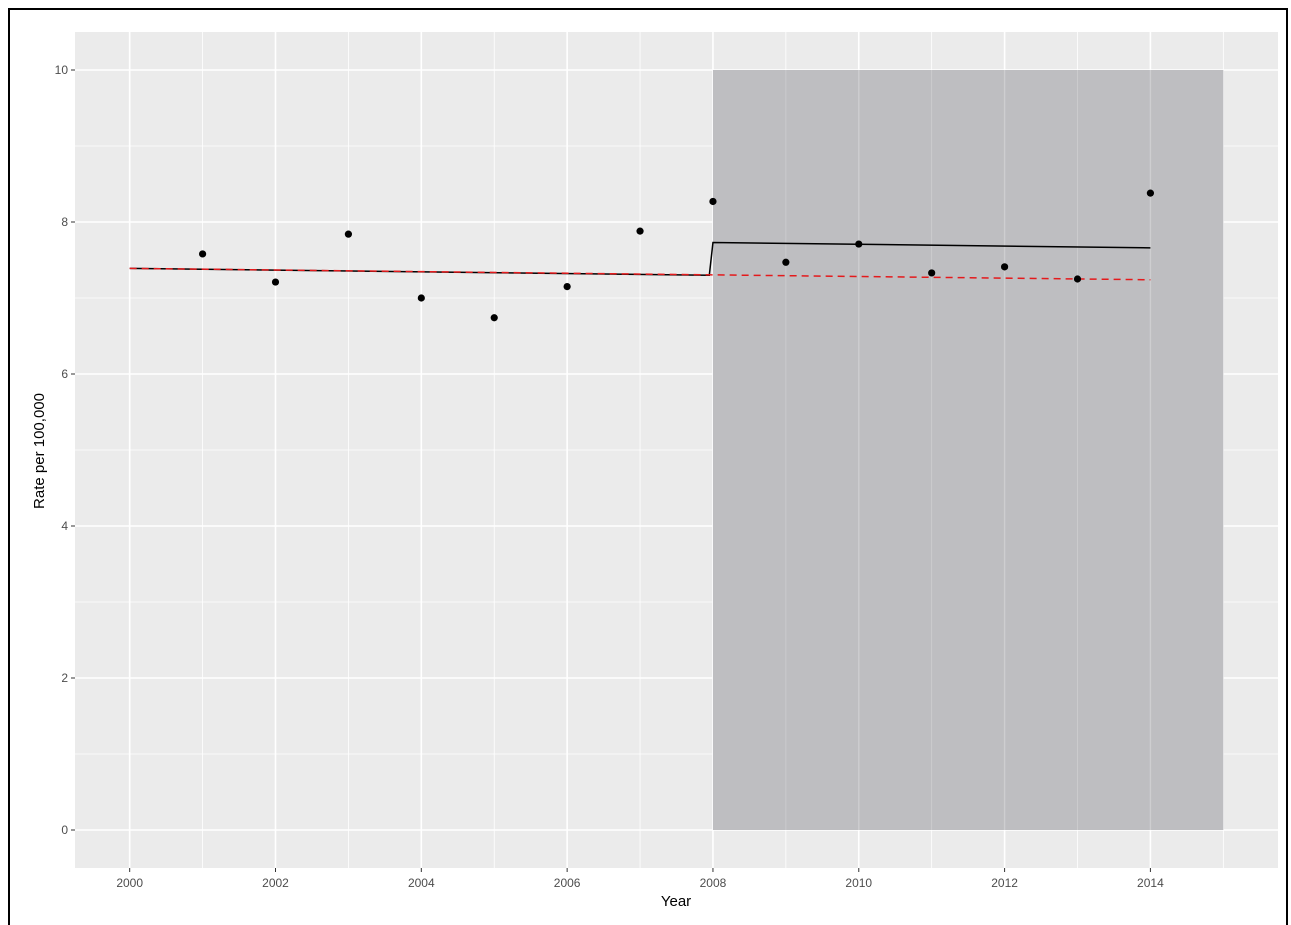  Describe the element at coordinates (640, 274) in the screenshot. I see `counterfactual-line` at that location.